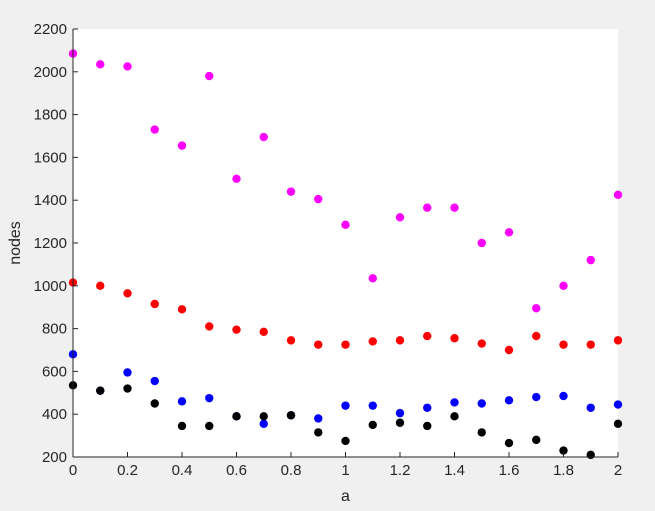 Image resolution: width=655 pixels, height=511 pixels. Describe the element at coordinates (50, 115) in the screenshot. I see `y-tick-label: 1800` at that location.